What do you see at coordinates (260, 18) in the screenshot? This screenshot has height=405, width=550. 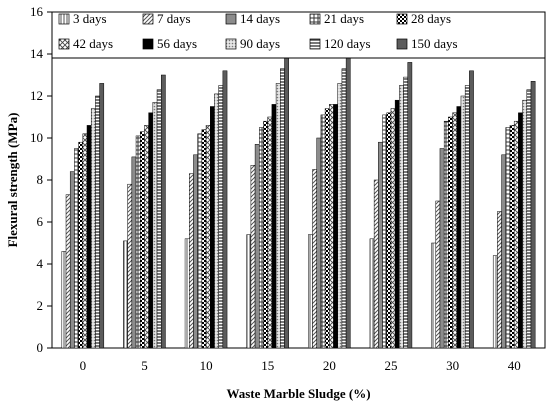 I see `legend-label: 14 days` at bounding box center [260, 18].